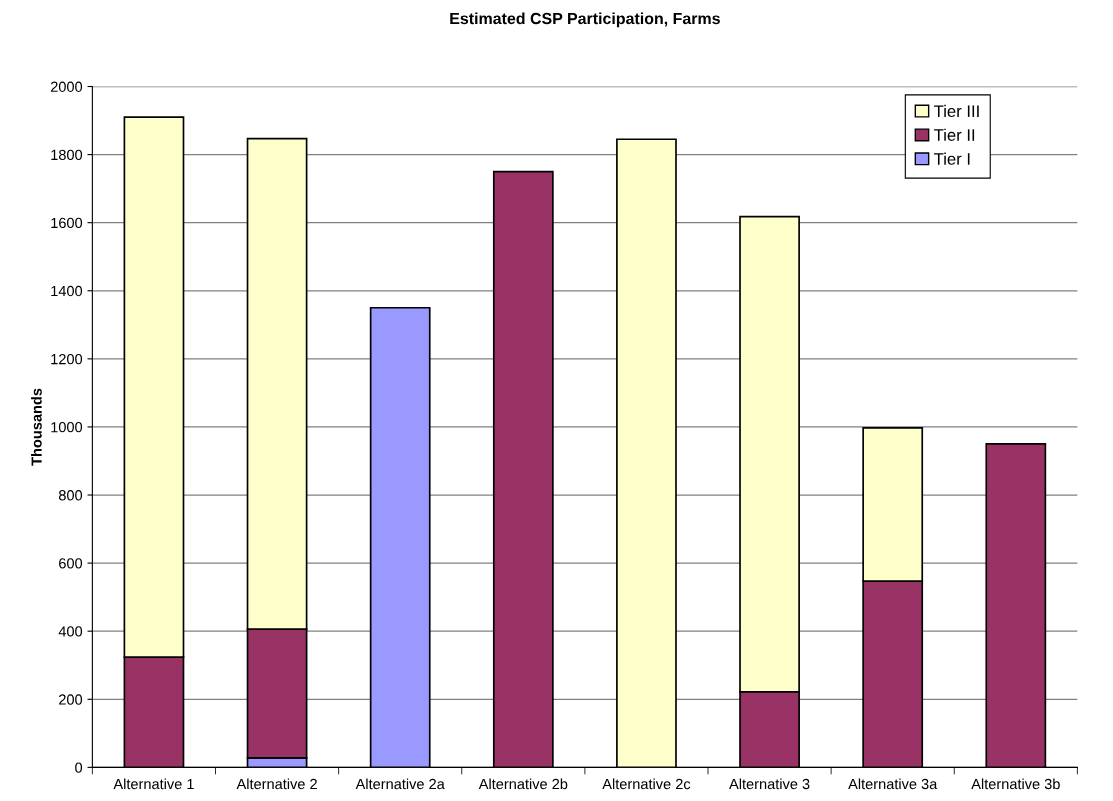  What do you see at coordinates (893, 784) in the screenshot?
I see `x-tick-label: Alternative 3a` at bounding box center [893, 784].